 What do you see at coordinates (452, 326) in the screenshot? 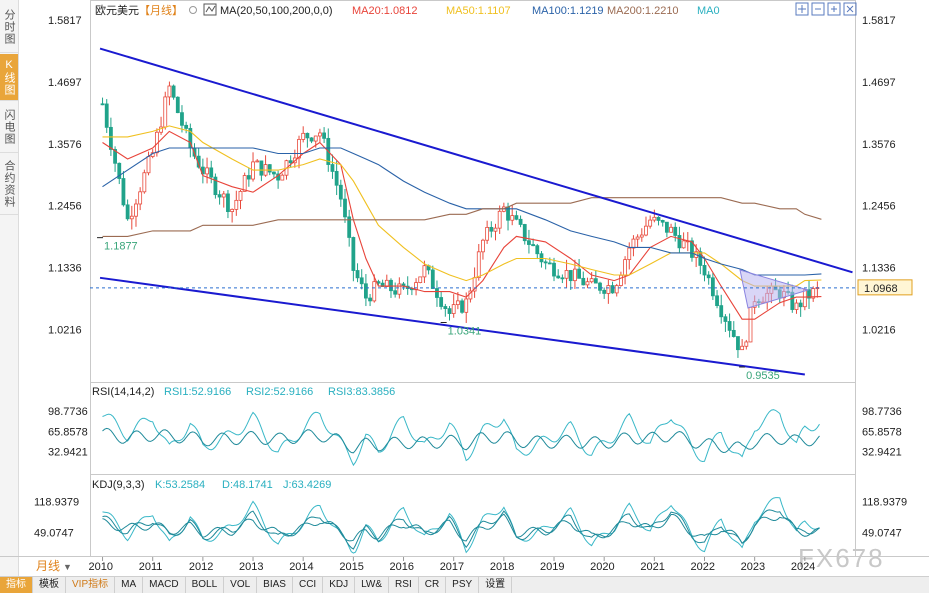
I see `lower-trendline` at bounding box center [452, 326].